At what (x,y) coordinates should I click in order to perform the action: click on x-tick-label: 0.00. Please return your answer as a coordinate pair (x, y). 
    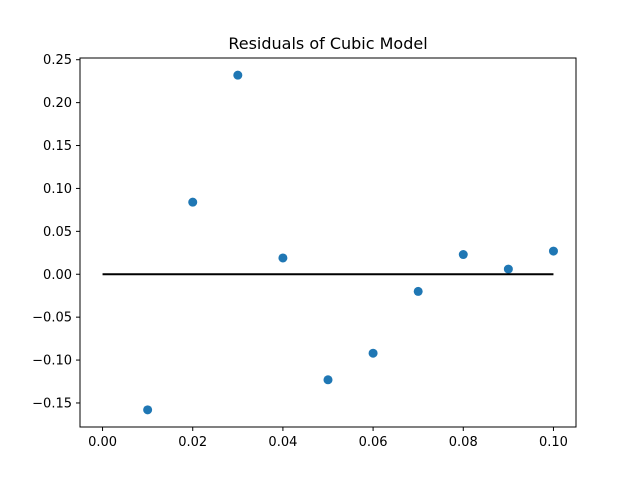
    Looking at the image, I should click on (102, 442).